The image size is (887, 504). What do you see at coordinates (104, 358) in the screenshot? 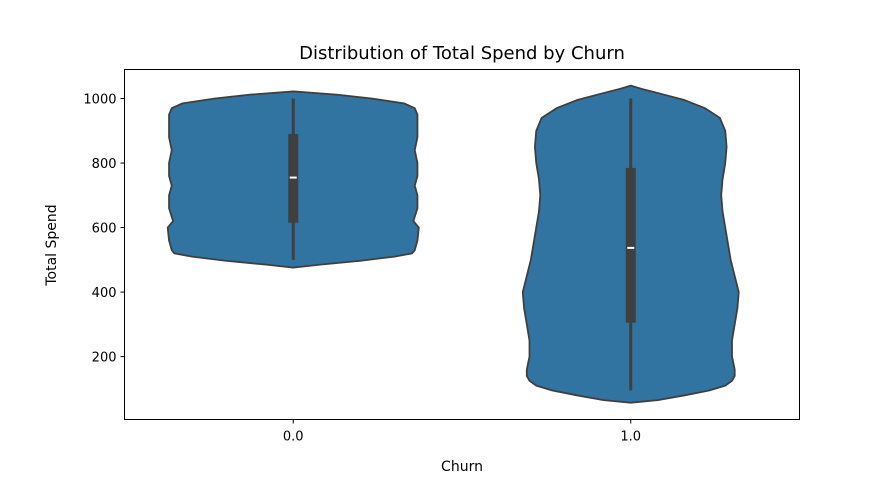
I see `y-tick-label: 200` at bounding box center [104, 358].